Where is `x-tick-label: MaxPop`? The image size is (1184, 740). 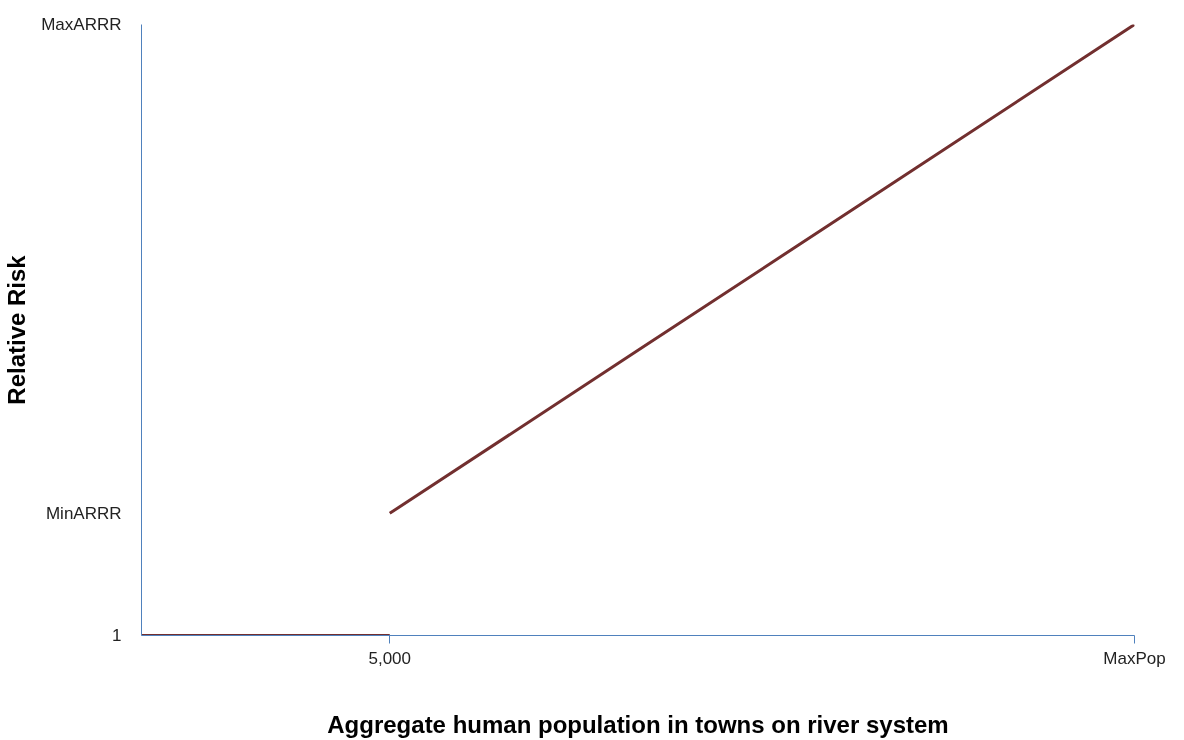 x-tick-label: MaxPop is located at coordinates (1134, 658).